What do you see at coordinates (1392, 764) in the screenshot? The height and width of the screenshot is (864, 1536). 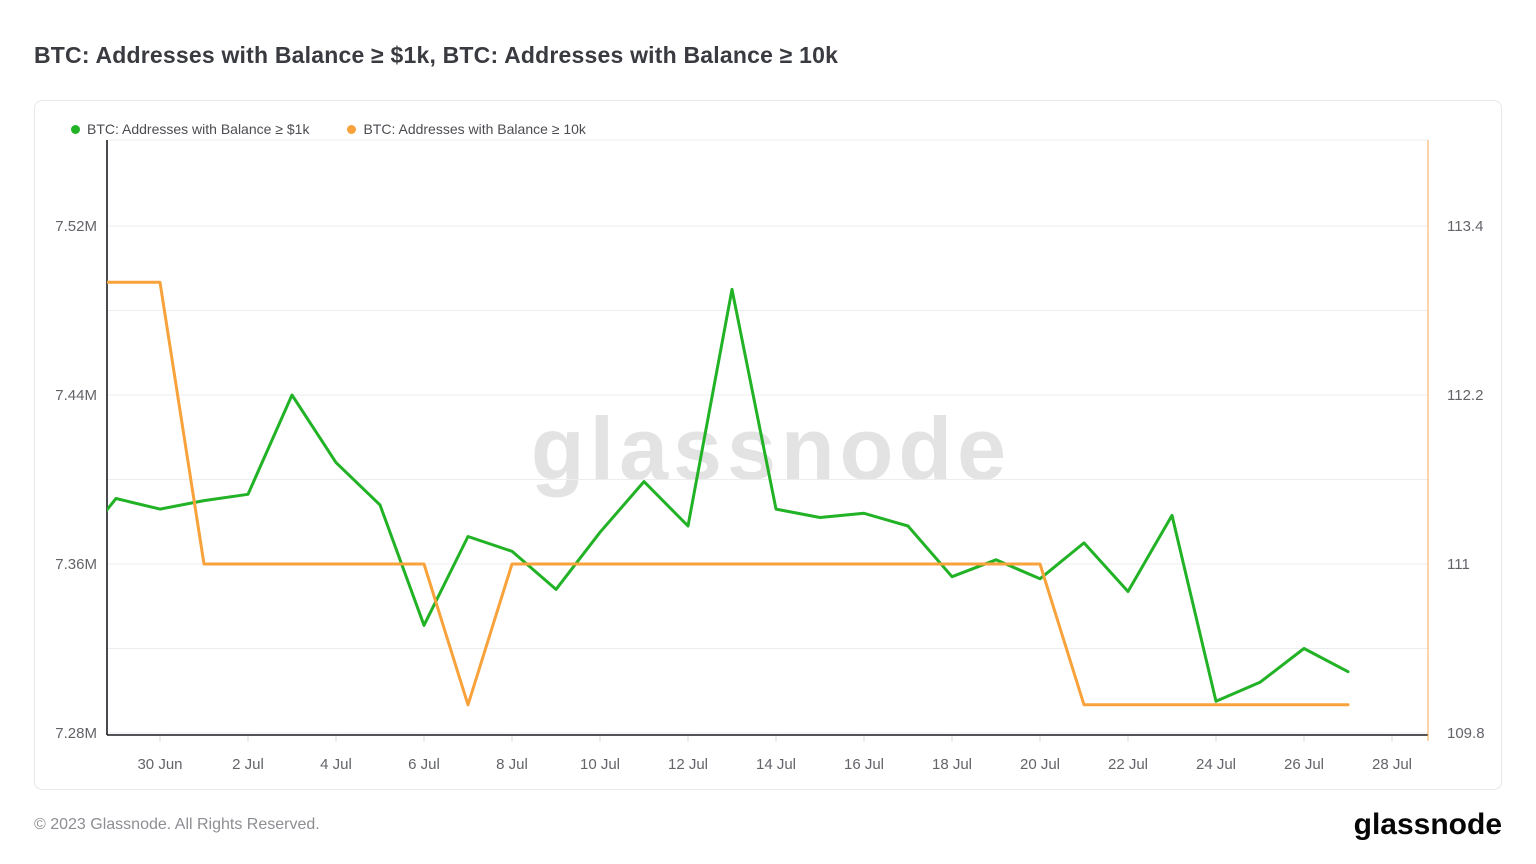 I see `x-tick-label: 28 Jul` at bounding box center [1392, 764].